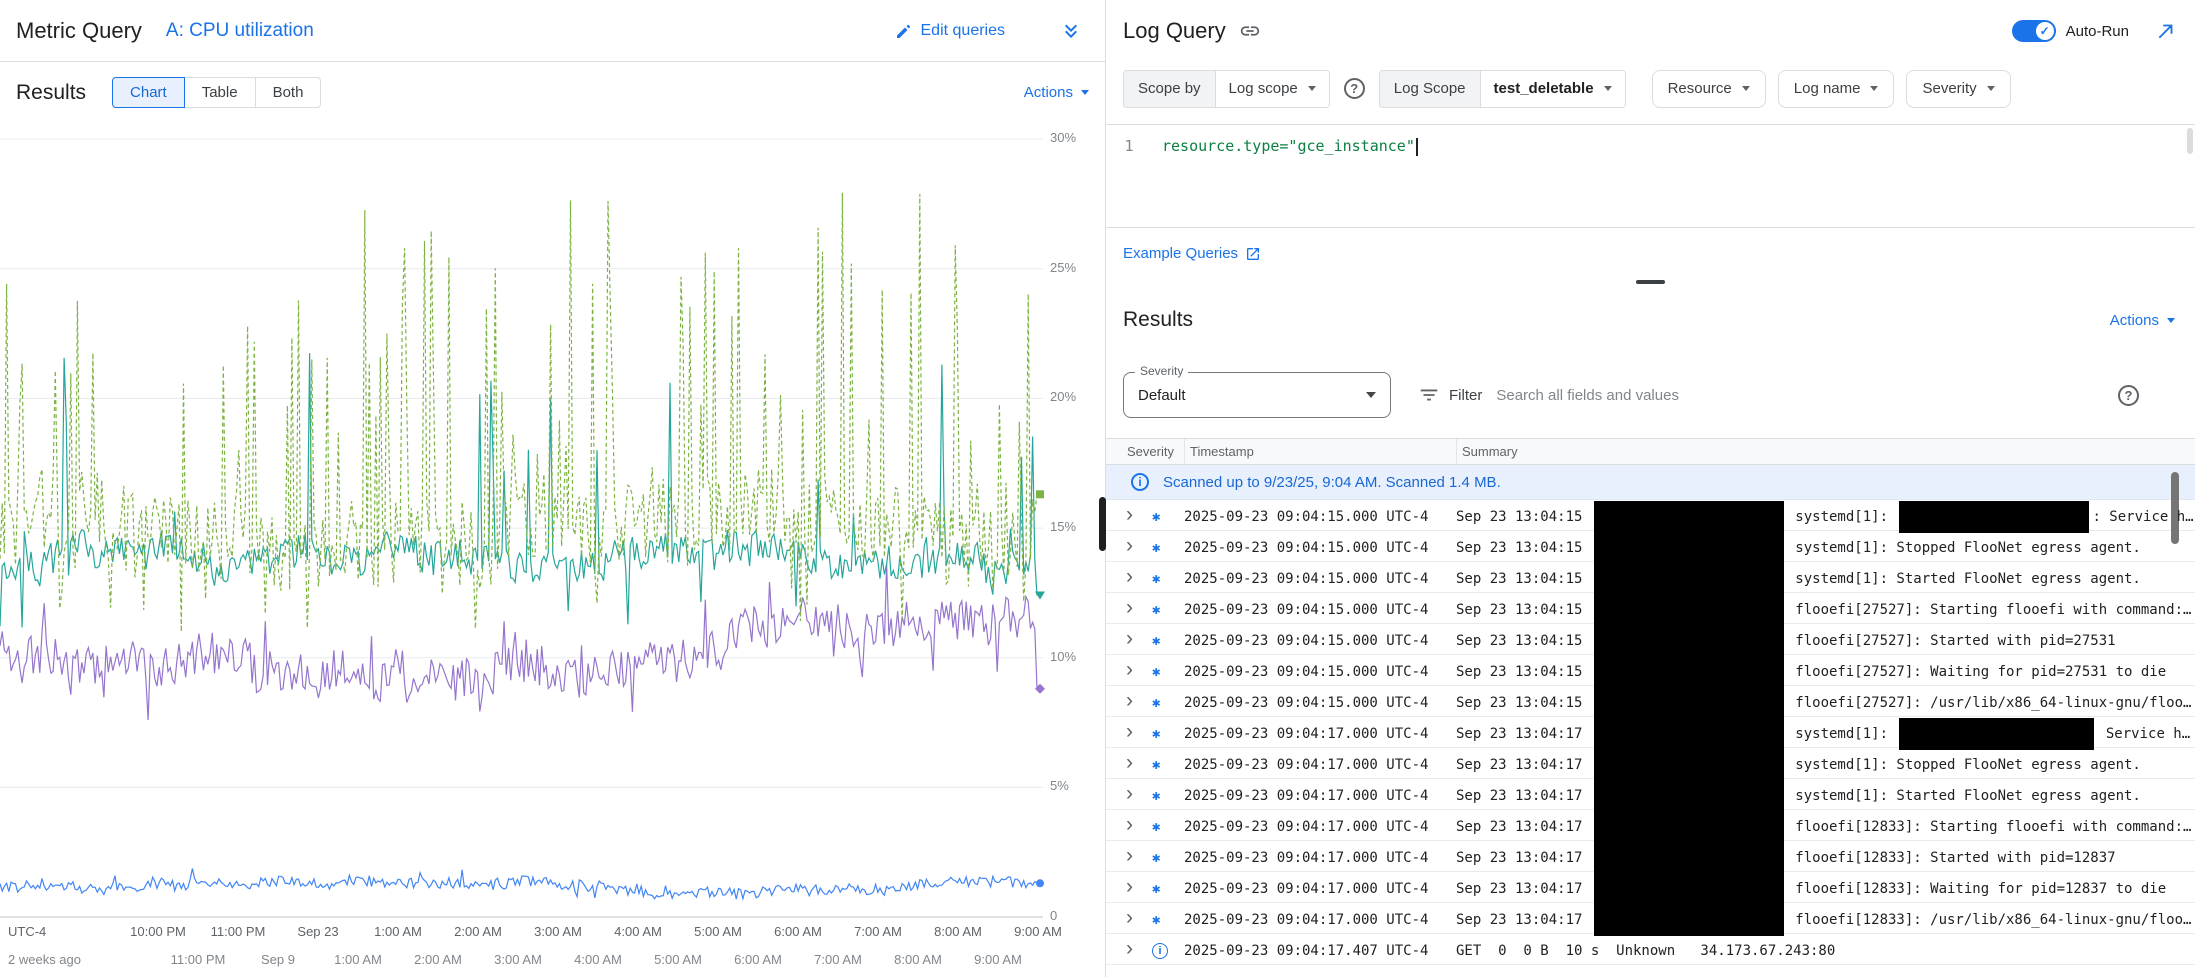  Describe the element at coordinates (1371, 395) in the screenshot. I see `arrow-drop-down-icon` at that location.